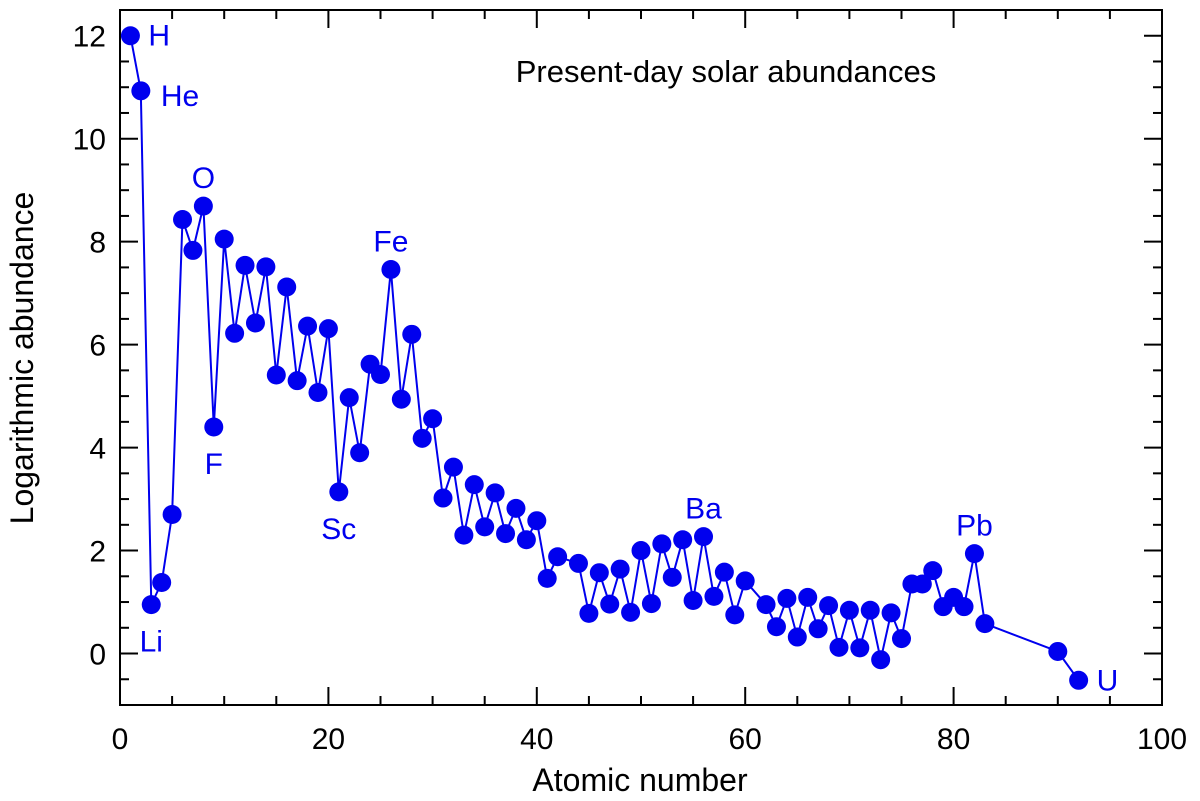 The image size is (1200, 801). Describe the element at coordinates (328, 739) in the screenshot. I see `x-tick-label: 20` at that location.